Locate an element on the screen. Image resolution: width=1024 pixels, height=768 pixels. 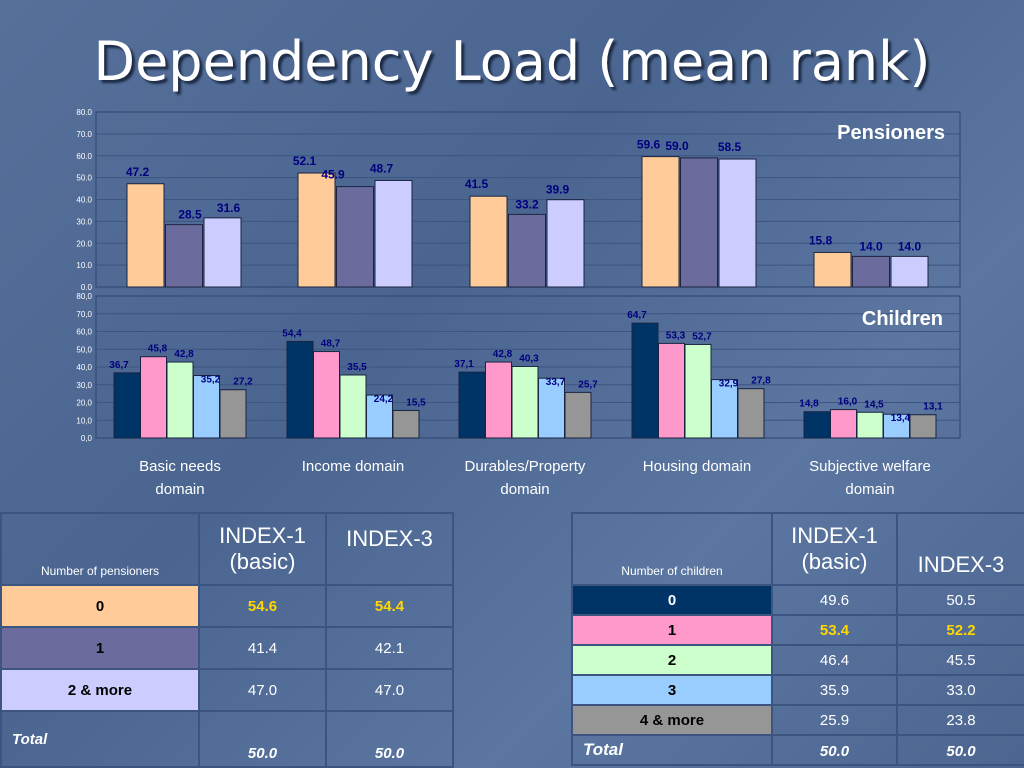
data-label: 15.8 is located at coordinates (821, 240).